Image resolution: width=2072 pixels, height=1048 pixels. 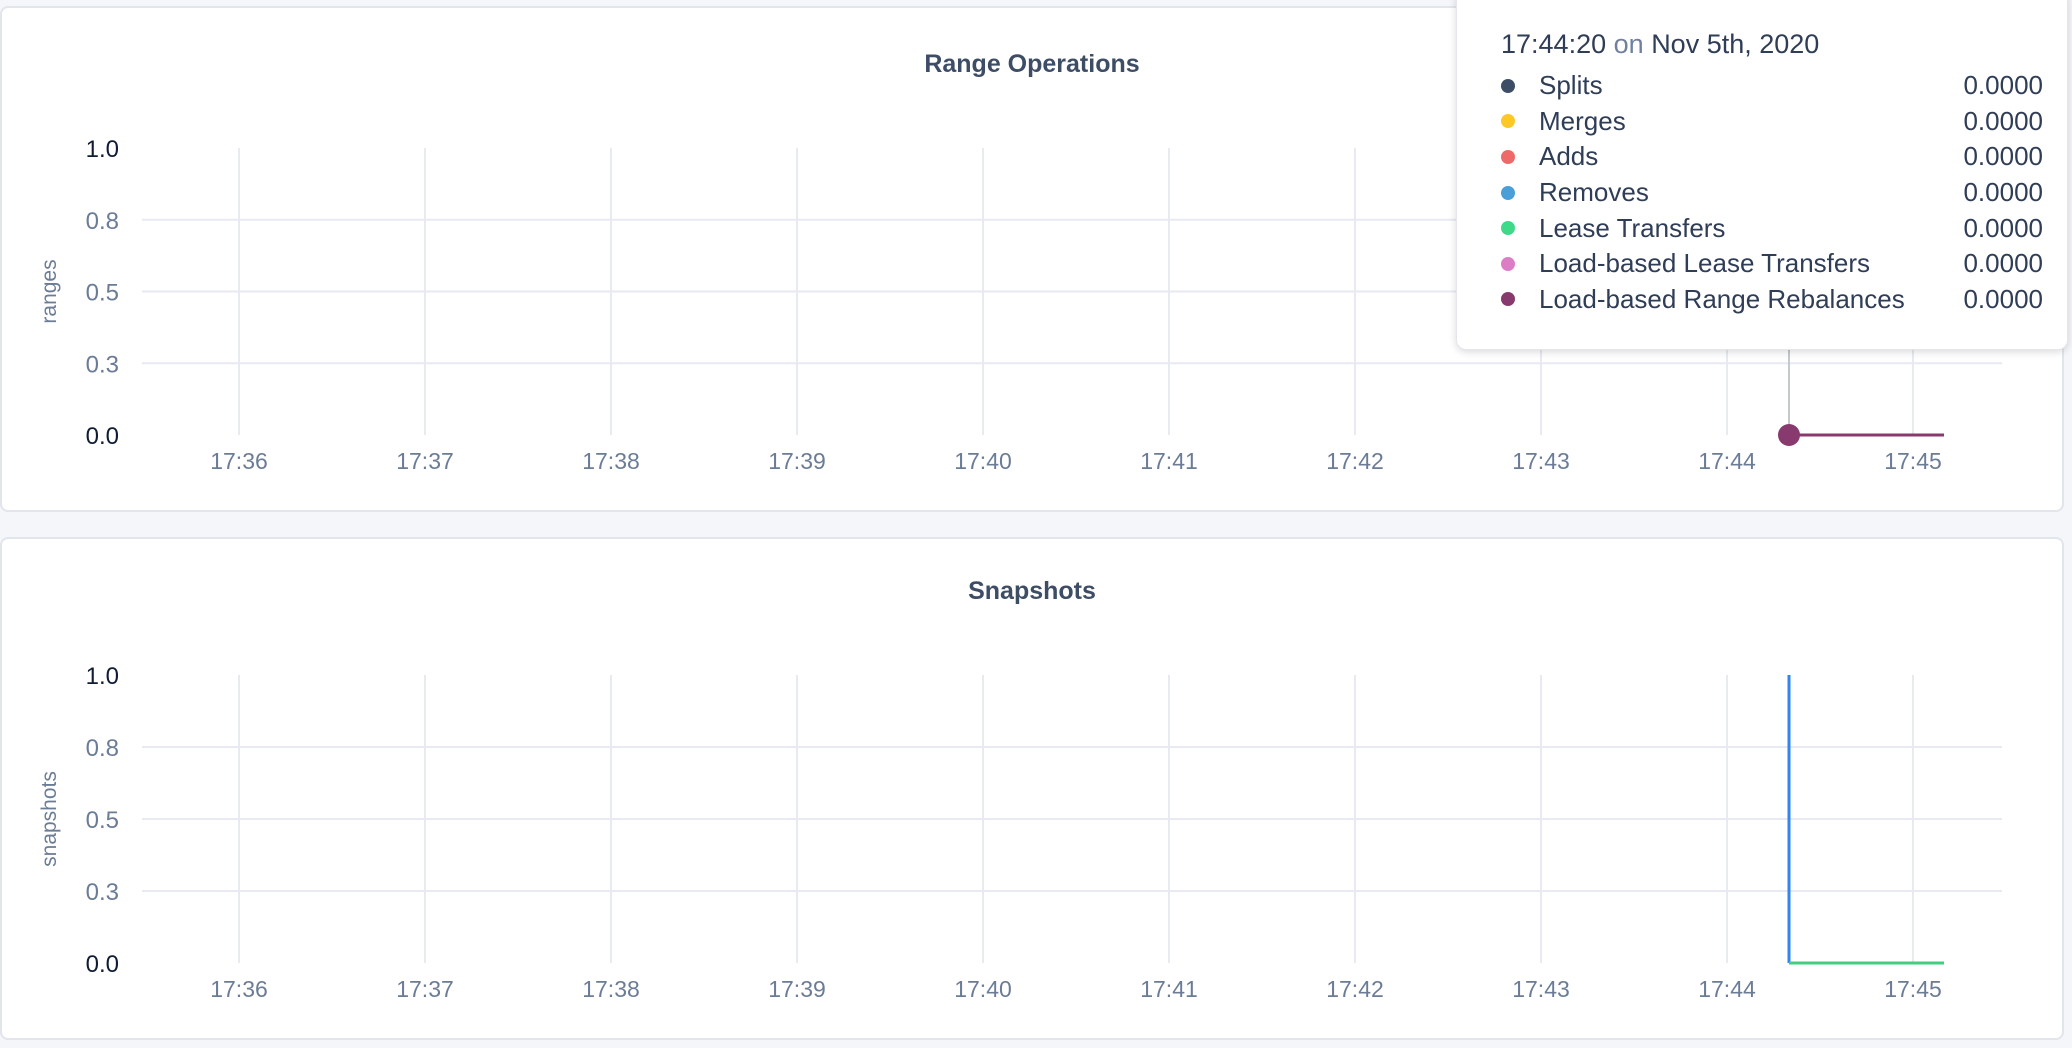 I want to click on tooltip-row: Merges 0.0000, so click(x=1784, y=122).